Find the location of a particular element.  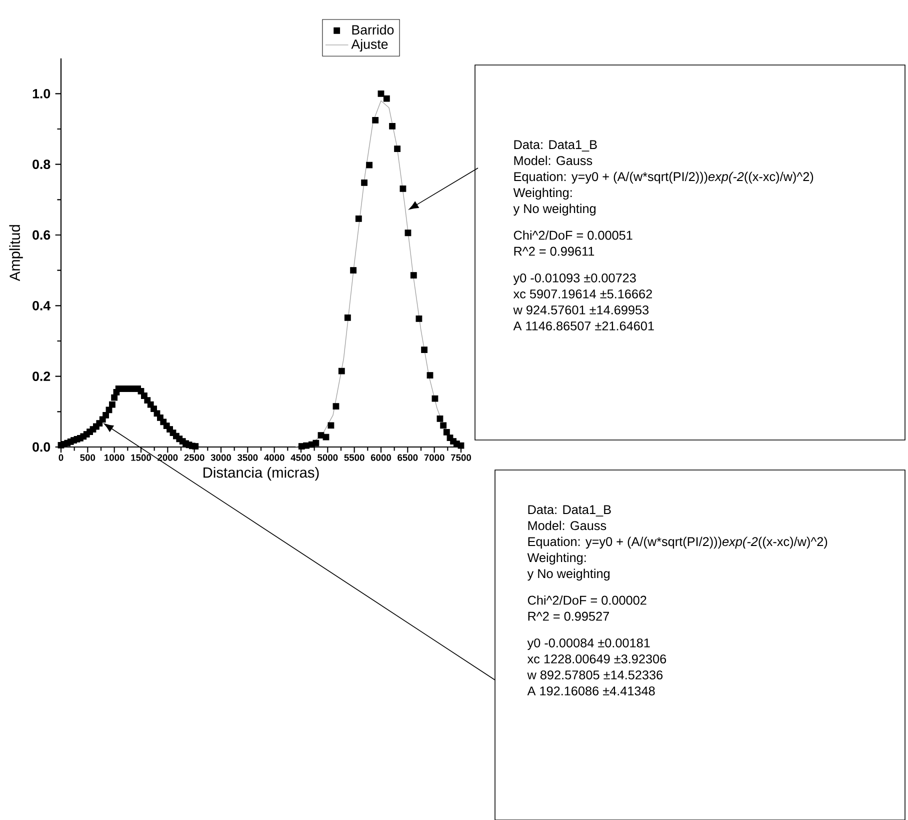

x-tick-label: 3500 is located at coordinates (247, 457).